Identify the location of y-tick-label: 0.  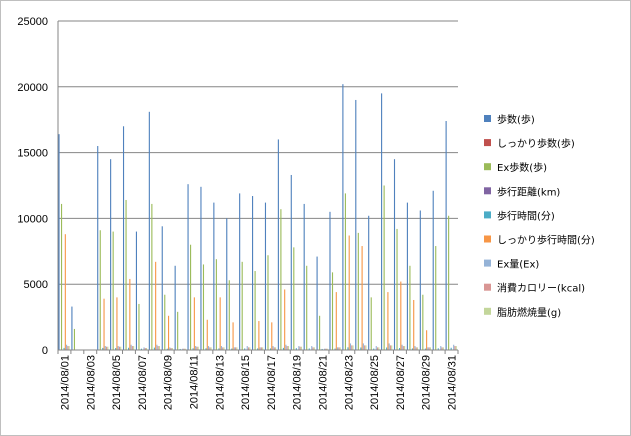
(45, 351).